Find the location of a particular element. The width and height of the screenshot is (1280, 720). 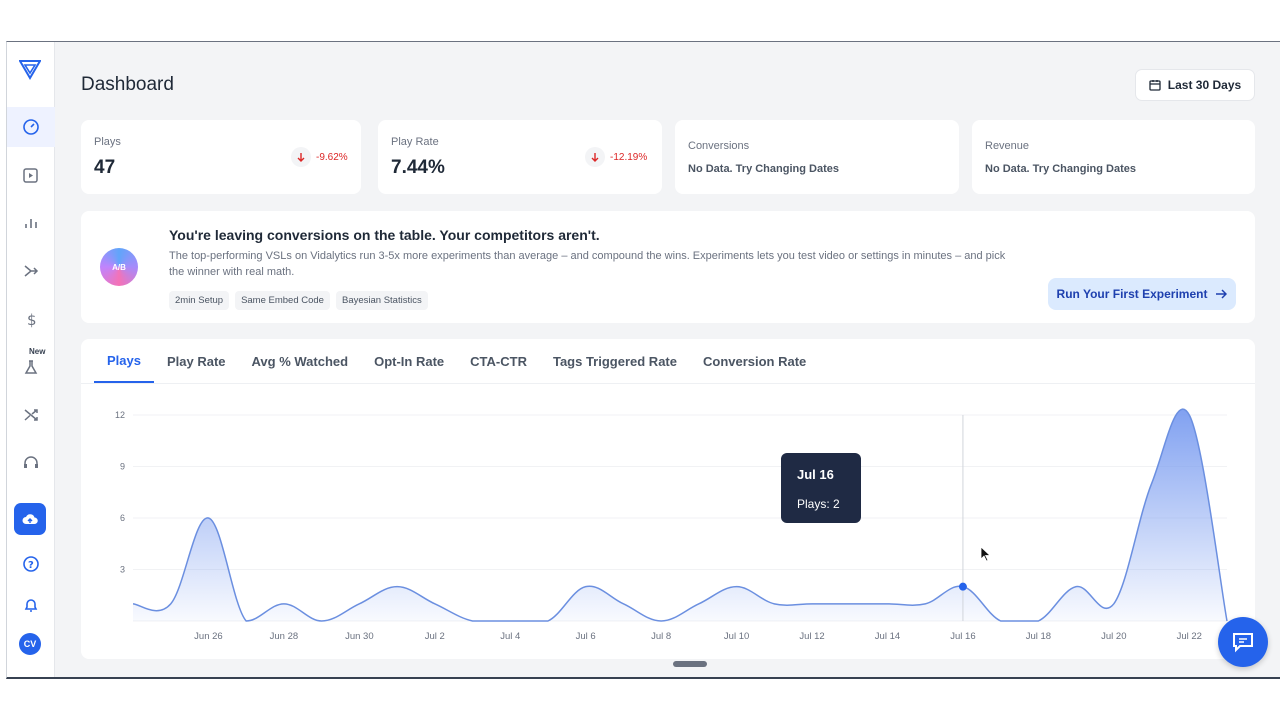

tab-conversion-rate: Conversion Rate is located at coordinates (754, 361).